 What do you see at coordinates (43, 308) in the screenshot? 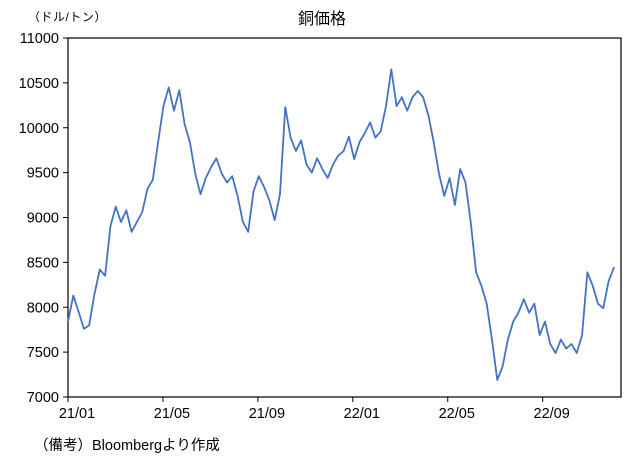
I see `y-tick-label: 8000` at bounding box center [43, 308].